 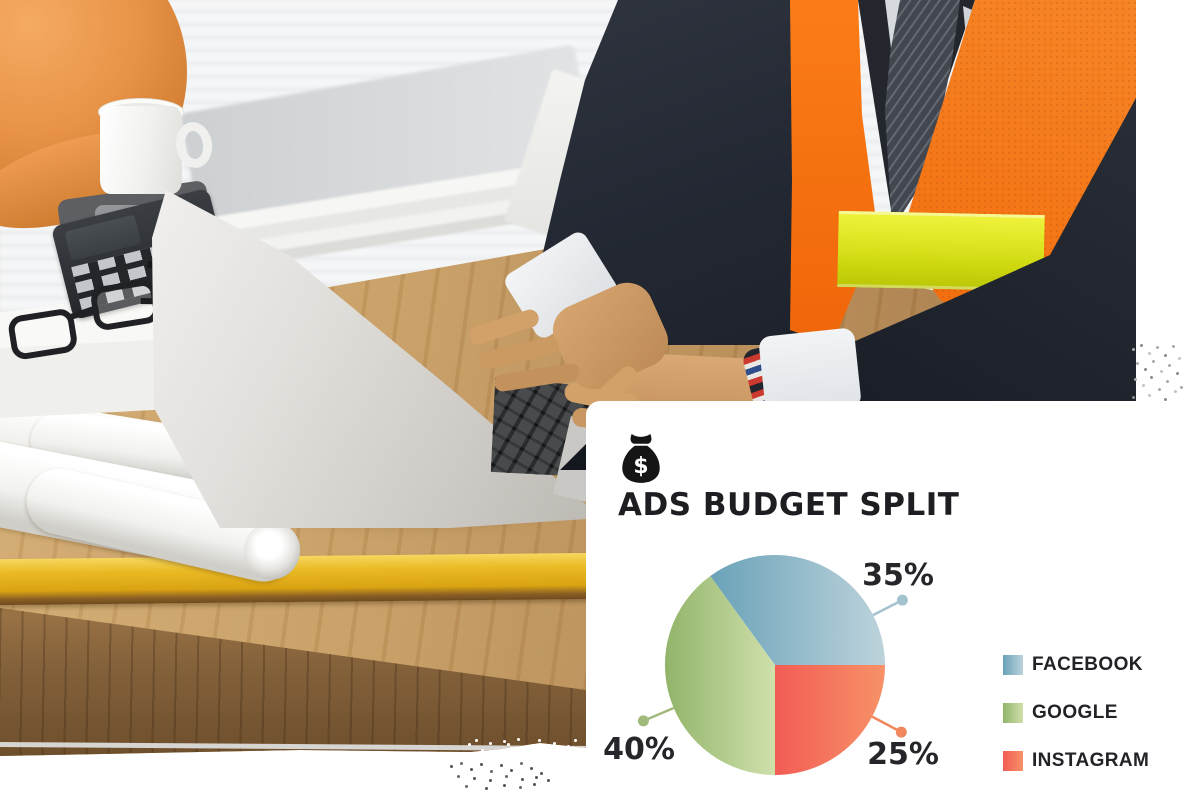 I want to click on callout-dot-google, so click(x=643, y=721).